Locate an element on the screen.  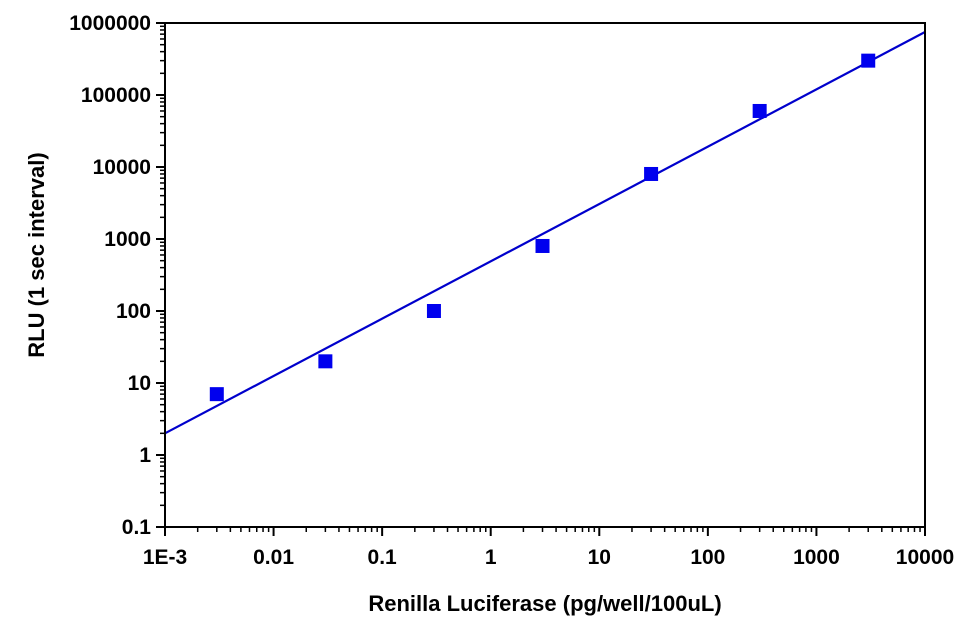
x-tick-label: 0.1 is located at coordinates (383, 557).